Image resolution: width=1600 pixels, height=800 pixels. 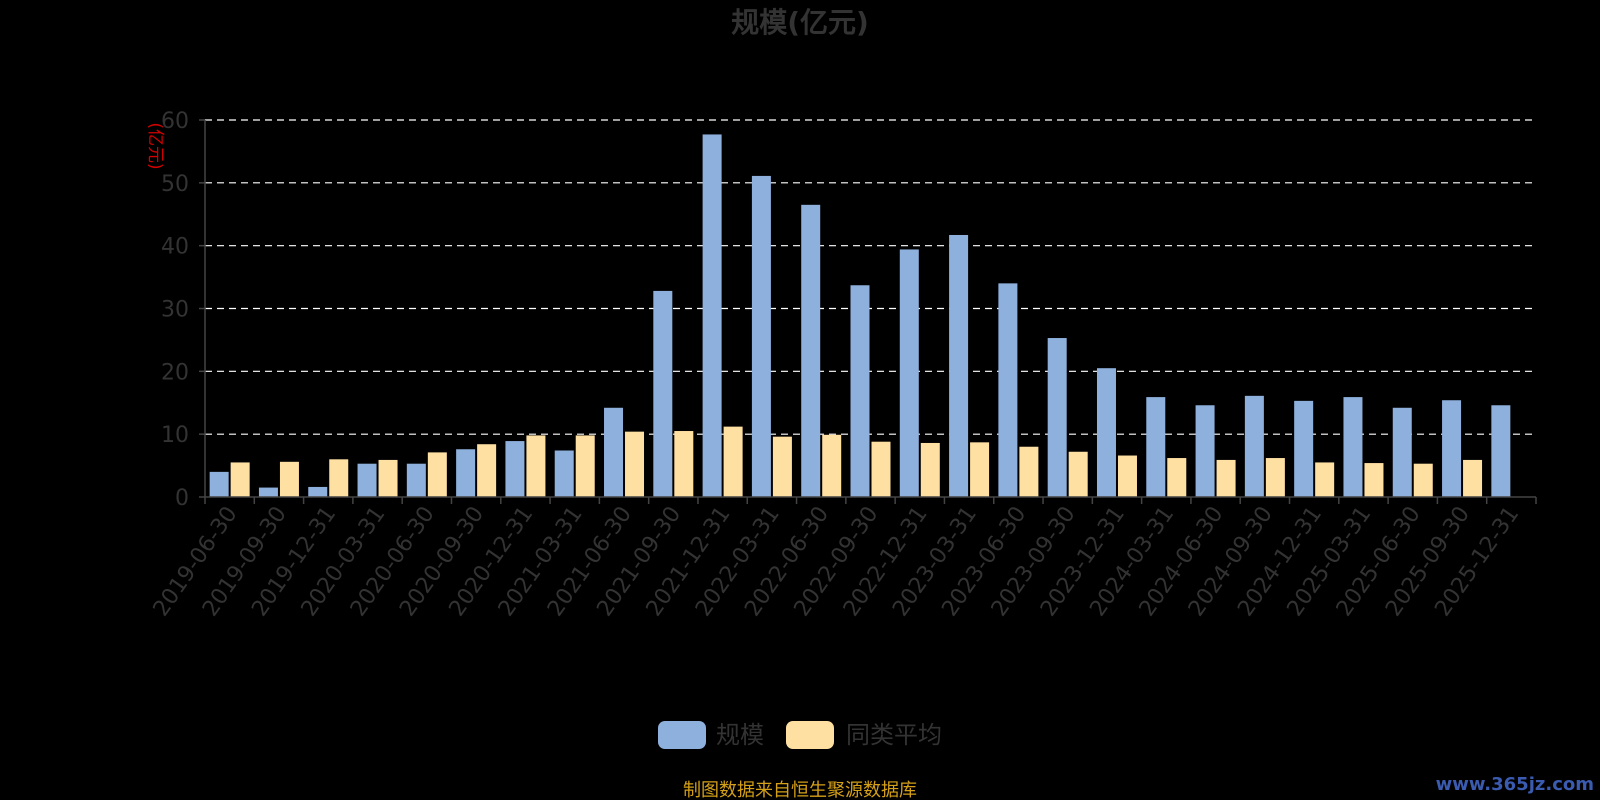 What do you see at coordinates (175, 247) in the screenshot?
I see `y-tick-label: 40` at bounding box center [175, 247].